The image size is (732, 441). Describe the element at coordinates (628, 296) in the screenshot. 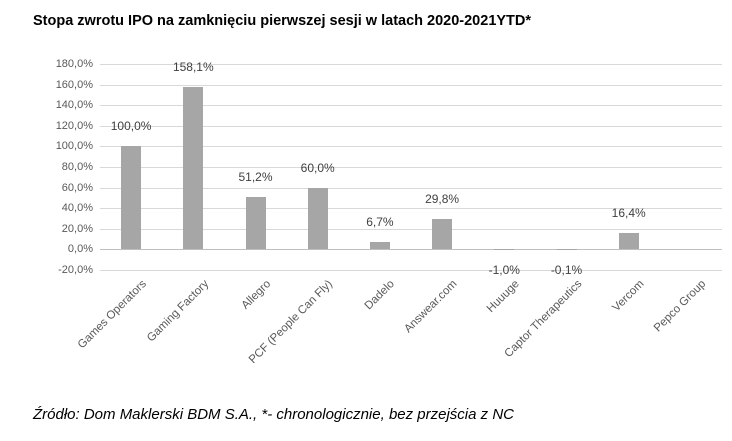

I see `x-axis-category-label: Vercom` at that location.